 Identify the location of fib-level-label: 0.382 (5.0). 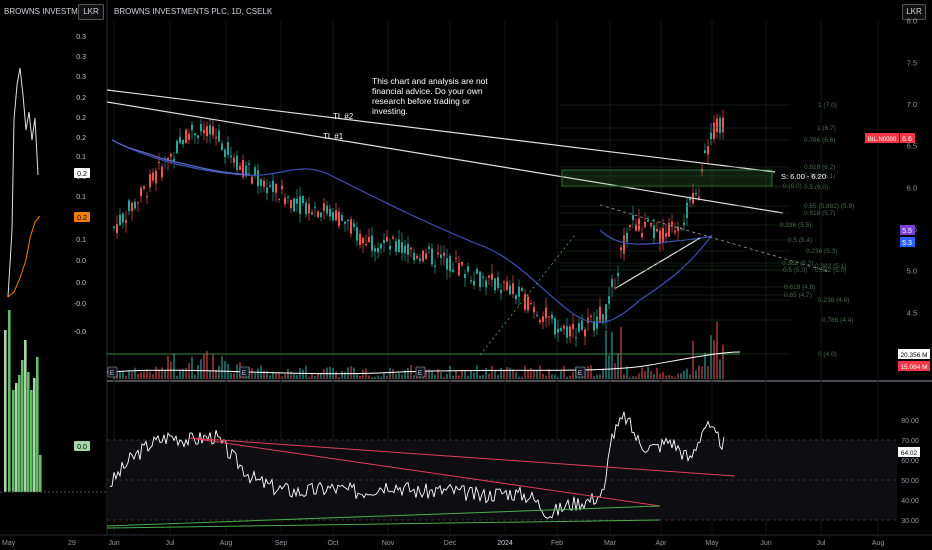
(830, 270).